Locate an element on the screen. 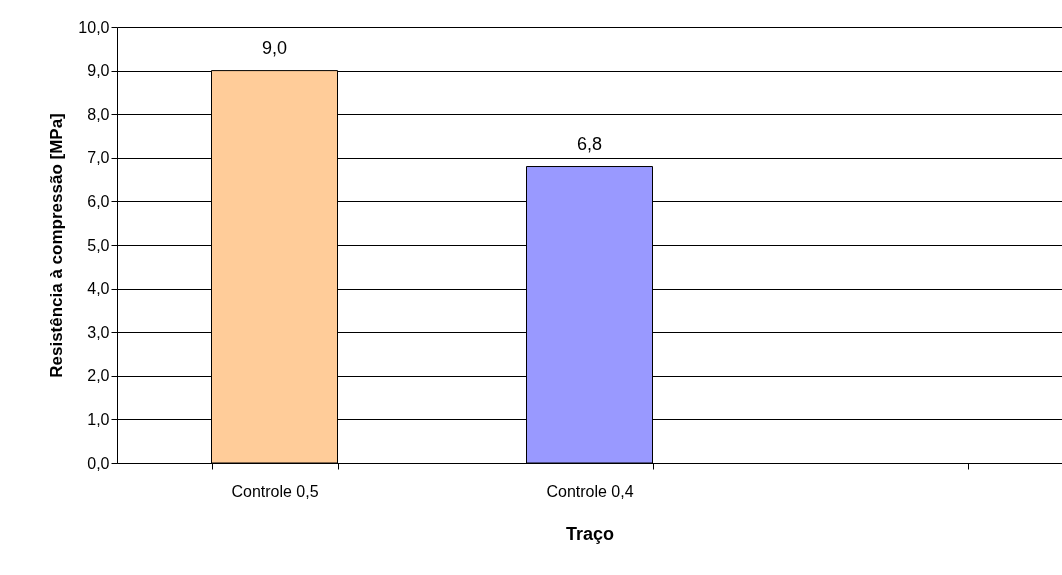  y-tick-label: 6,0 is located at coordinates (98, 201).